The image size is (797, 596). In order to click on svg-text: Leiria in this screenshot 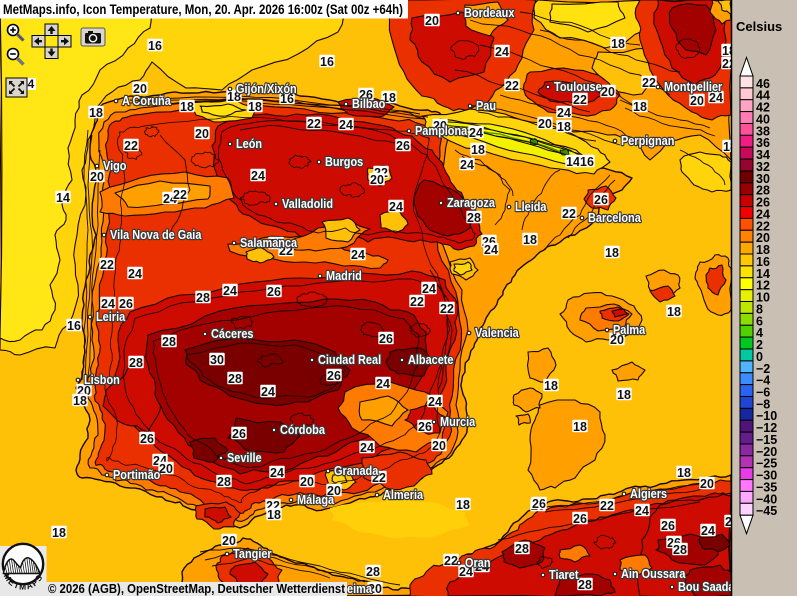, I will do `click(111, 316)`.